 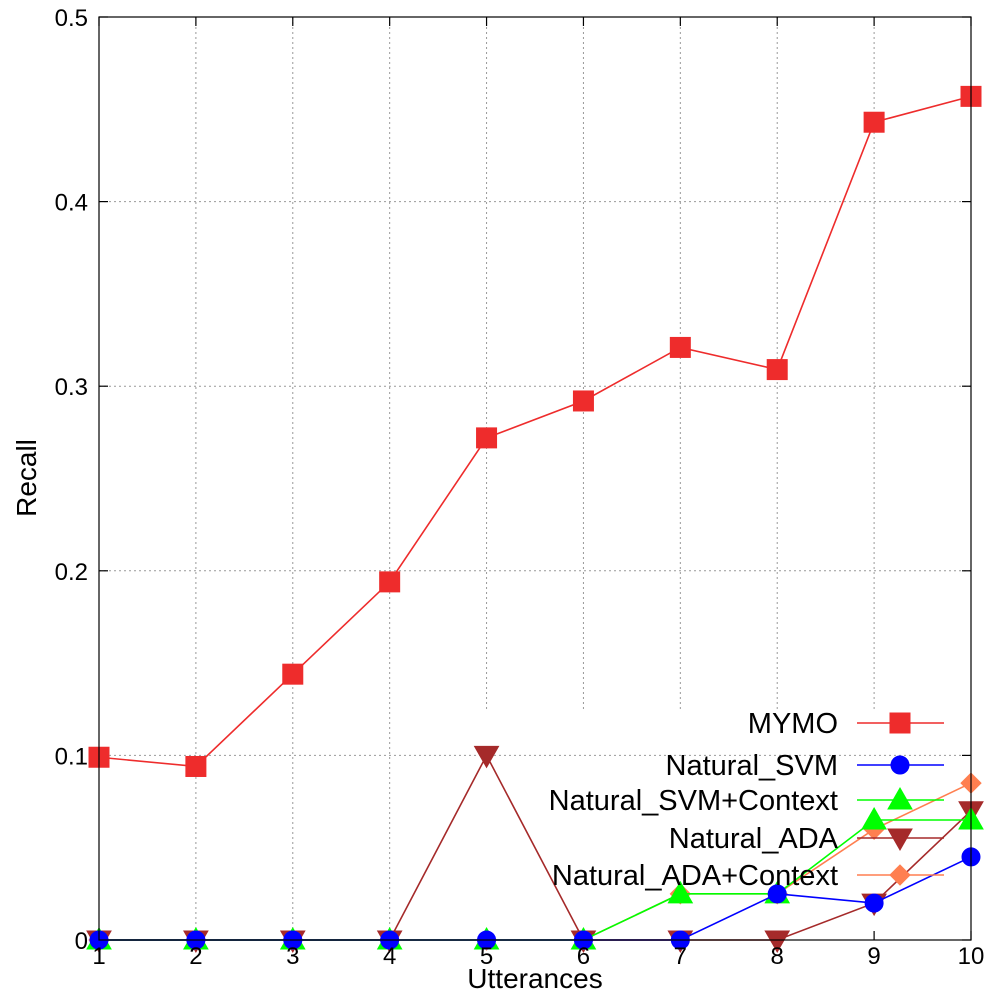 I want to click on x-tick-label: 2, so click(x=195, y=956).